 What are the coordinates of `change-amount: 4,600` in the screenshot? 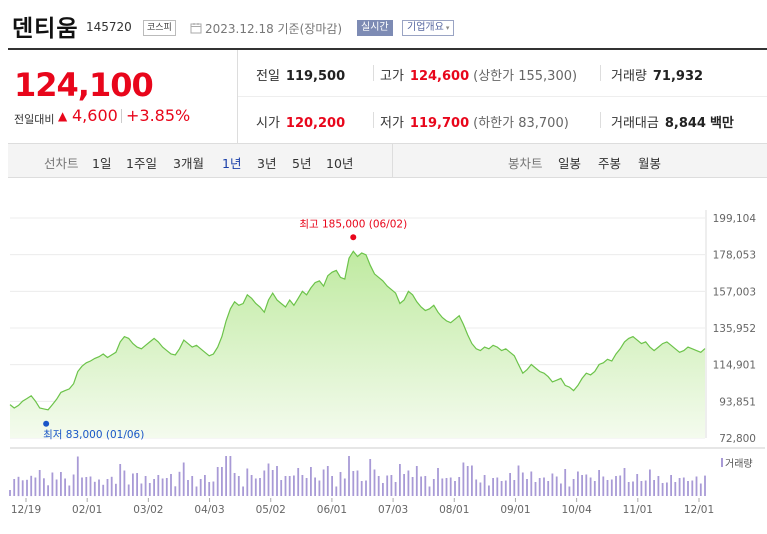 It's located at (95, 115).